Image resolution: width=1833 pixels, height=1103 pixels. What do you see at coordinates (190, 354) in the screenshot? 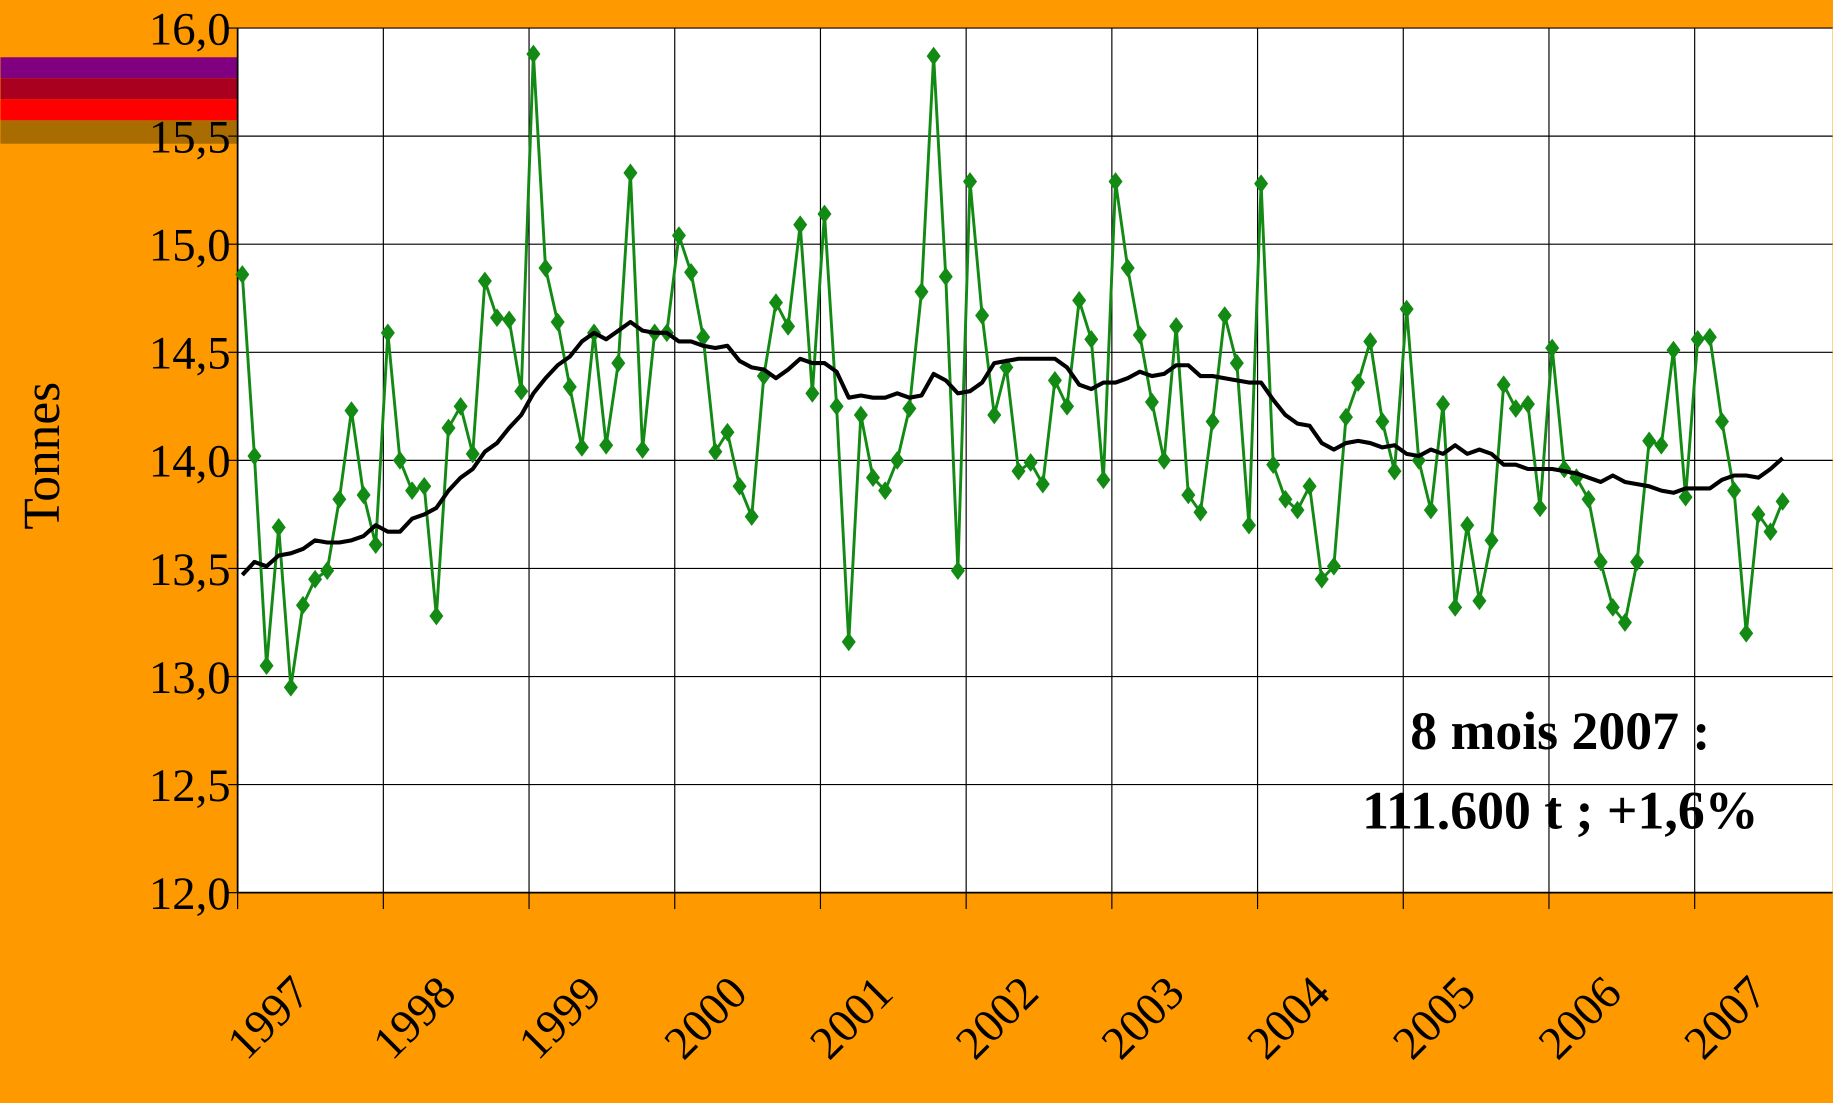
I see `y-tick-label: 14,5` at bounding box center [190, 354].